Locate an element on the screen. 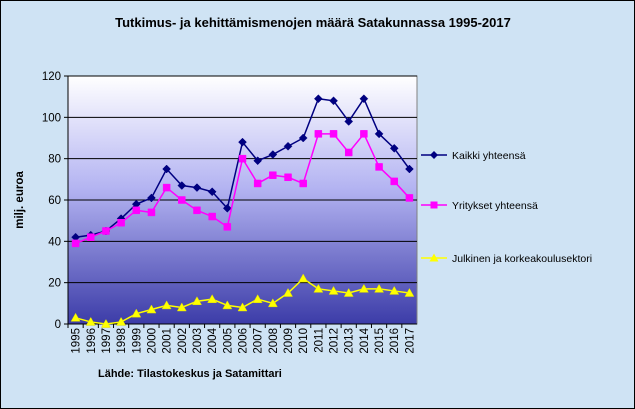 Image resolution: width=635 pixels, height=409 pixels. x-tick-label: 2015 is located at coordinates (380, 341).